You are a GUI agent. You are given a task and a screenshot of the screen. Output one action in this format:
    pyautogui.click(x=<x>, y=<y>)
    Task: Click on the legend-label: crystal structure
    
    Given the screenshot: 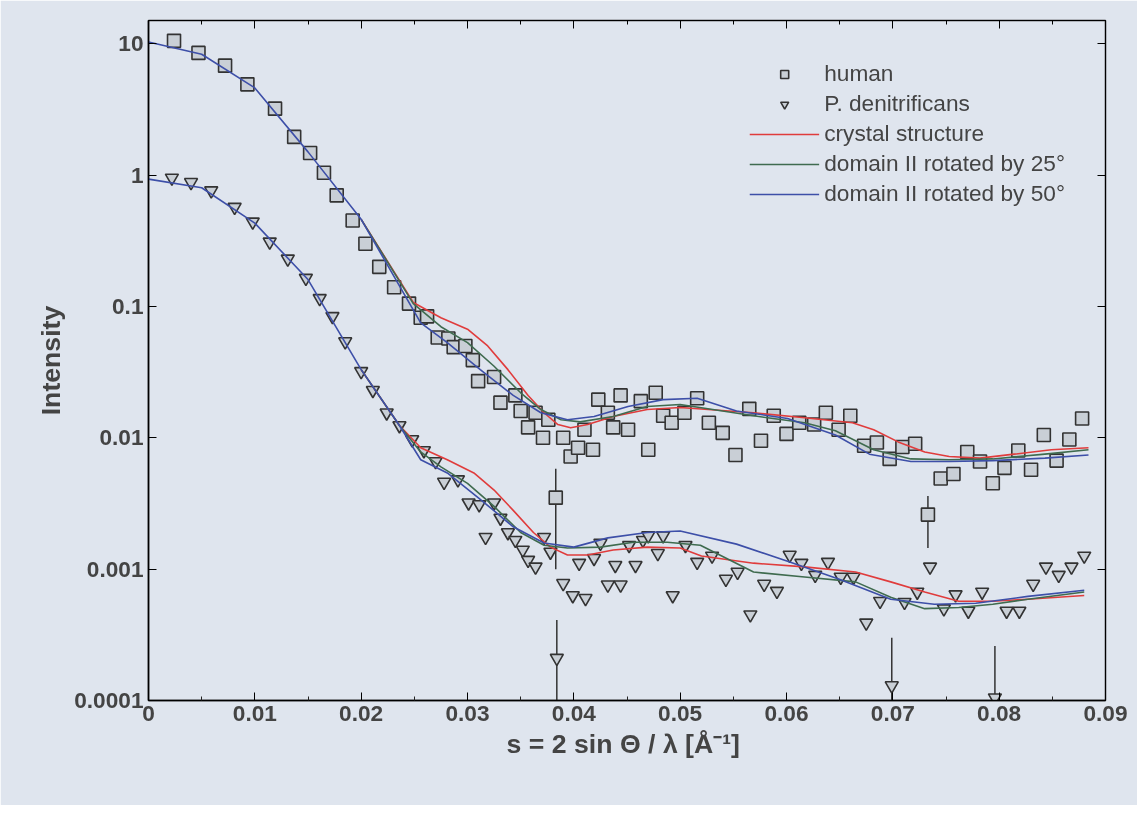 What is the action you would take?
    pyautogui.click(x=904, y=133)
    